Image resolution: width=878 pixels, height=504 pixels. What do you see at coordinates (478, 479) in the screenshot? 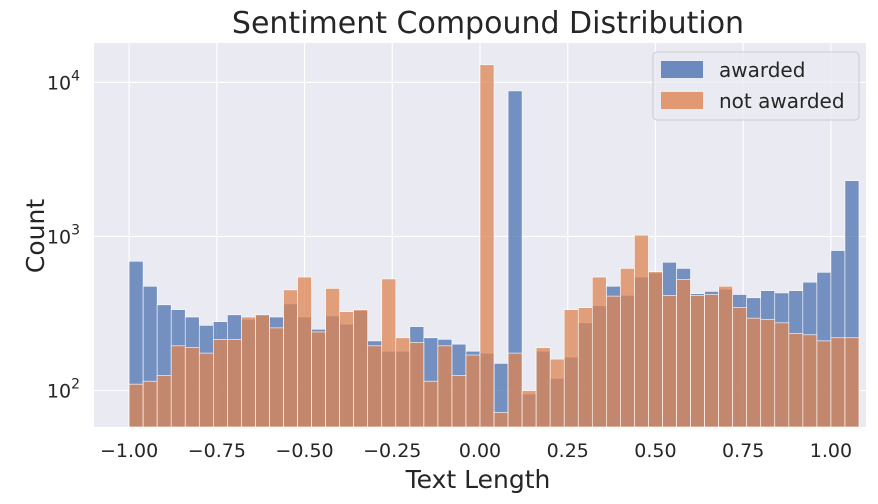
I see `x-axis-title: Text Length` at bounding box center [478, 479].